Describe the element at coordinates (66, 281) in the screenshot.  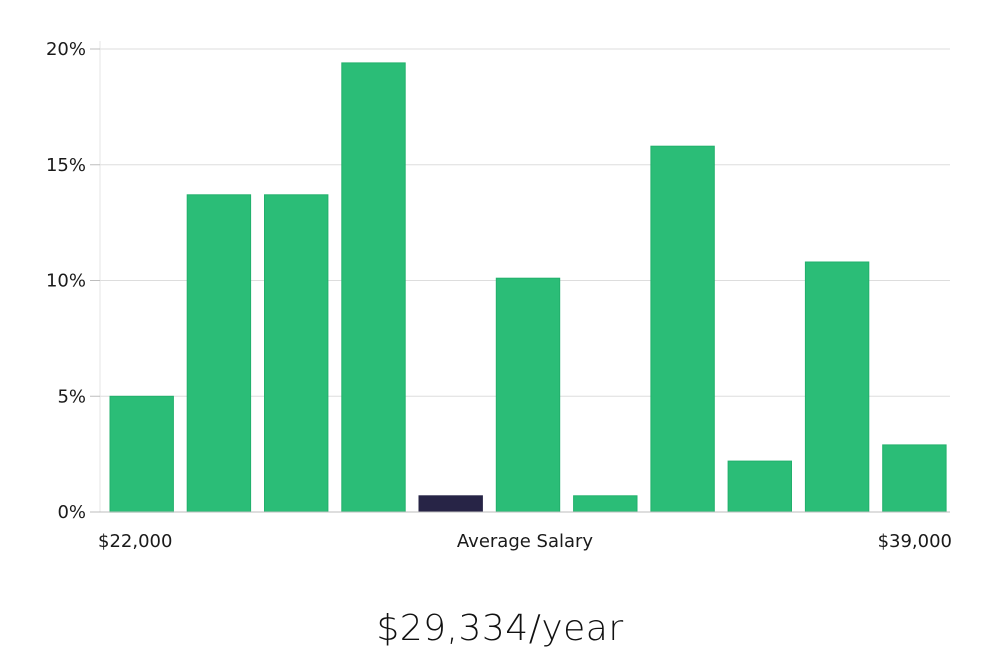
I see `y-tick-label: 10%` at that location.